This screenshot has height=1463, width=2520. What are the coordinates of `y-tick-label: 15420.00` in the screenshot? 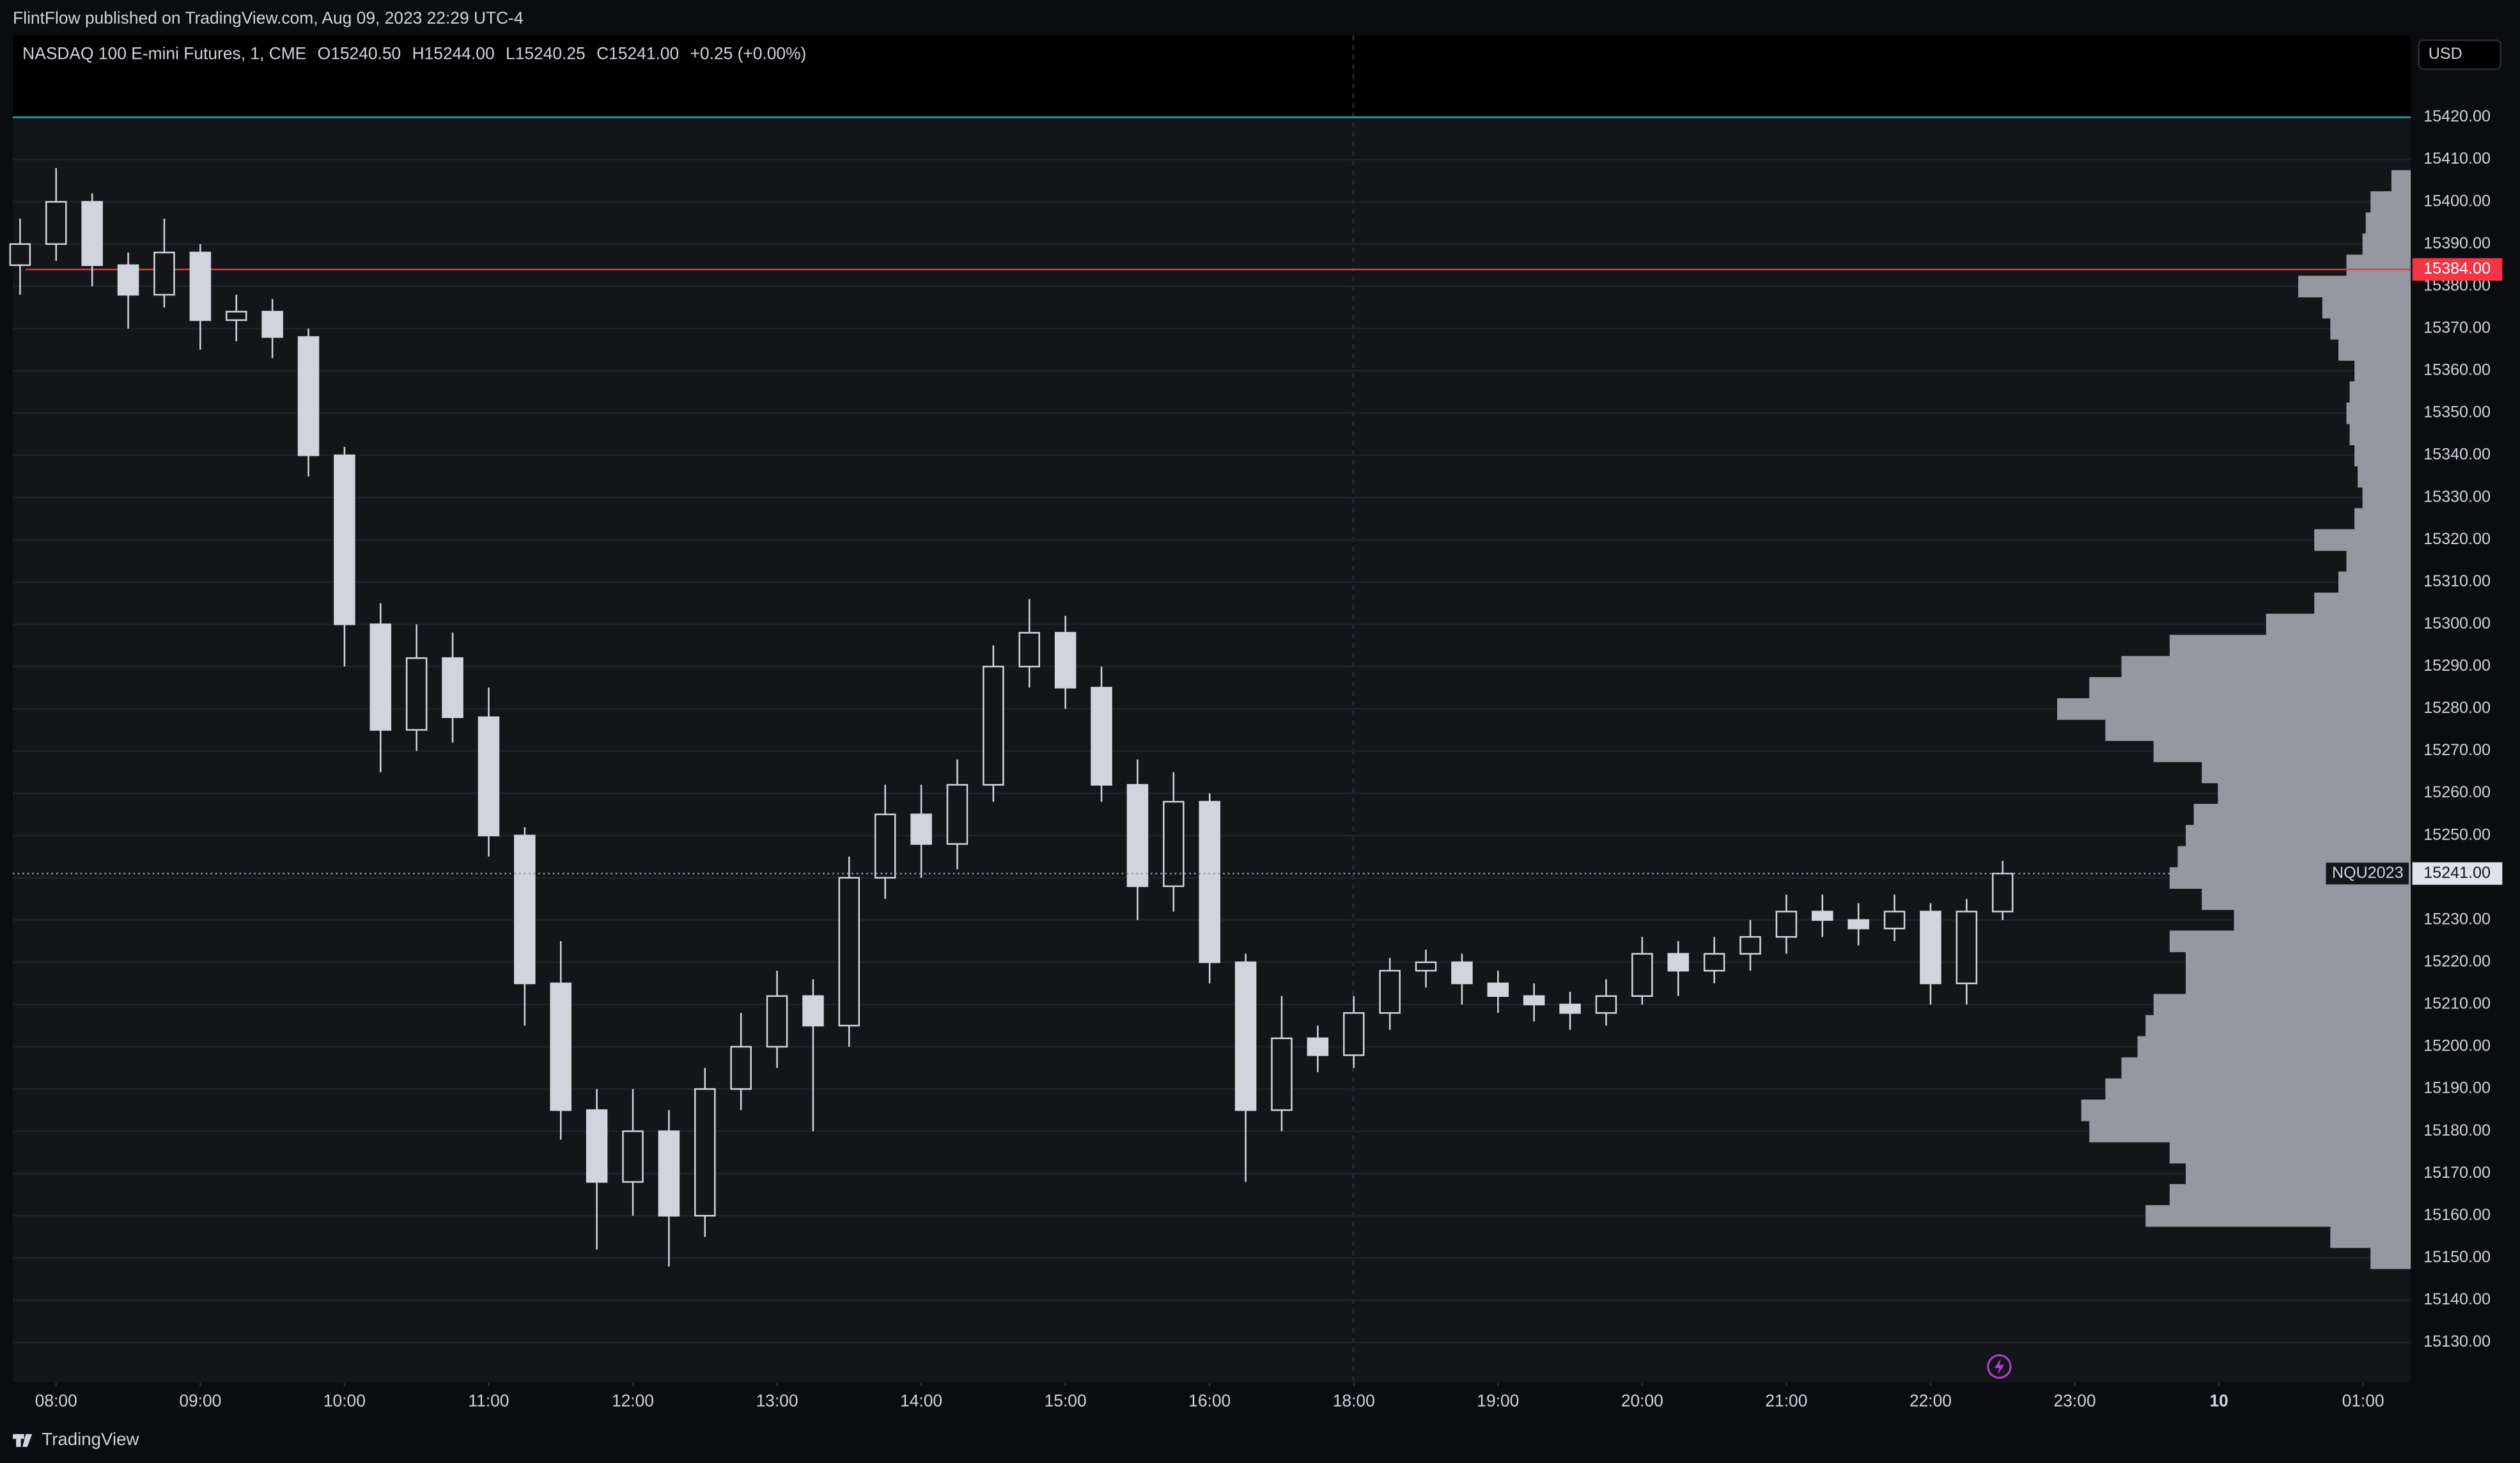 It's located at (2457, 116).